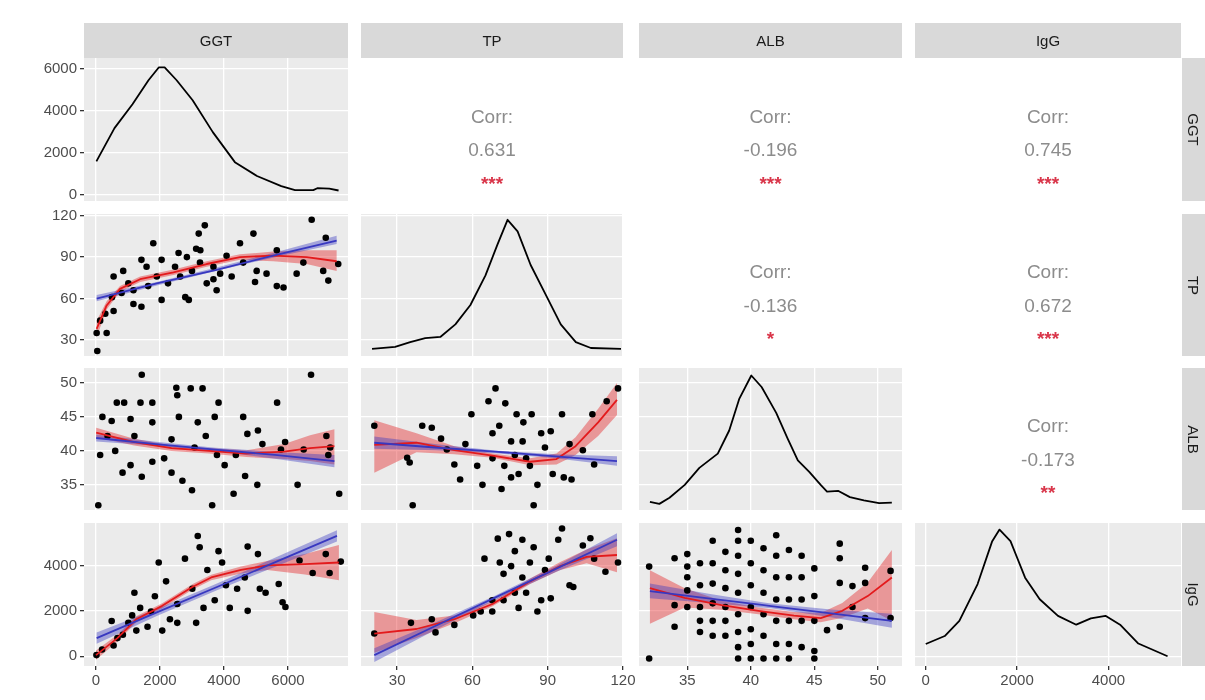  What do you see at coordinates (548, 680) in the screenshot?
I see `x-tick-label: 90` at bounding box center [548, 680].